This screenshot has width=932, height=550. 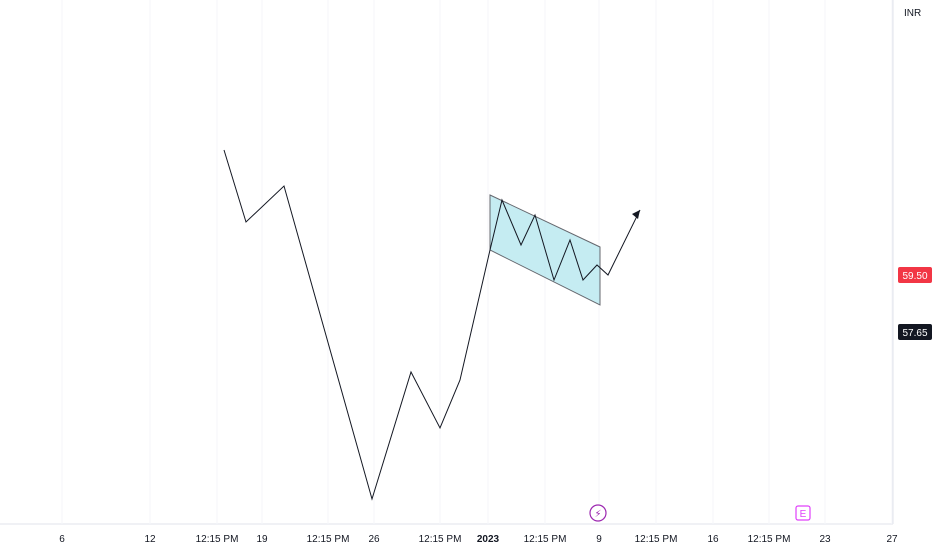 I want to click on price-badge-label: 59.50, so click(x=914, y=276).